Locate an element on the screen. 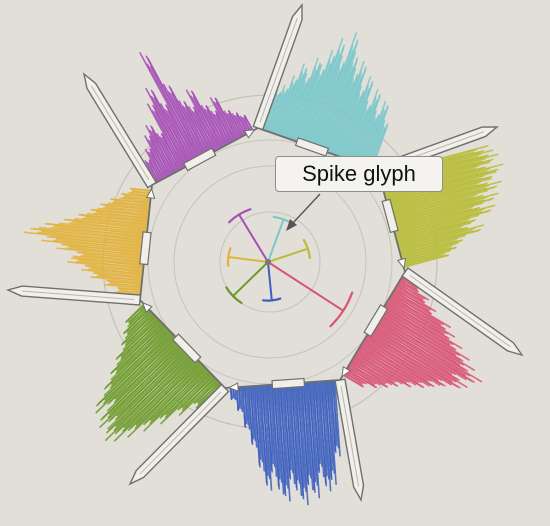 This screenshot has width=550, height=526. axis-bar is located at coordinates (73, 295).